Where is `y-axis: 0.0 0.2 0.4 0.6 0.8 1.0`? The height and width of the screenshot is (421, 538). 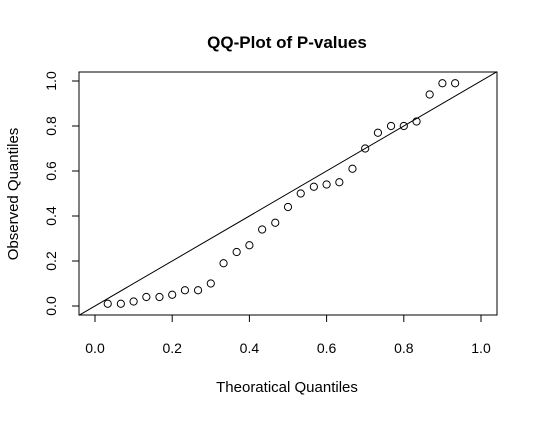 y-axis: 0.0 0.2 0.4 0.6 0.8 1.0 is located at coordinates (61, 193).